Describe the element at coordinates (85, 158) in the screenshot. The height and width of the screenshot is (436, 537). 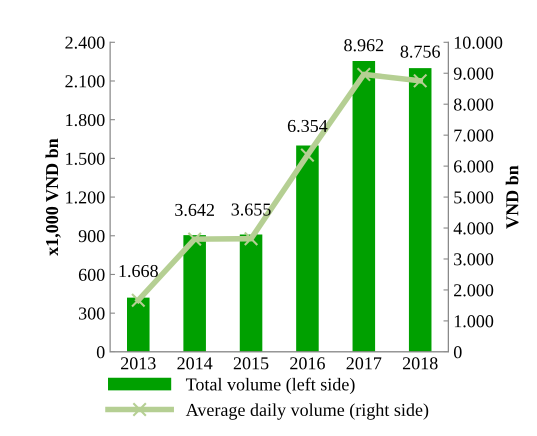
I see `y-tick-label: 1.500` at that location.